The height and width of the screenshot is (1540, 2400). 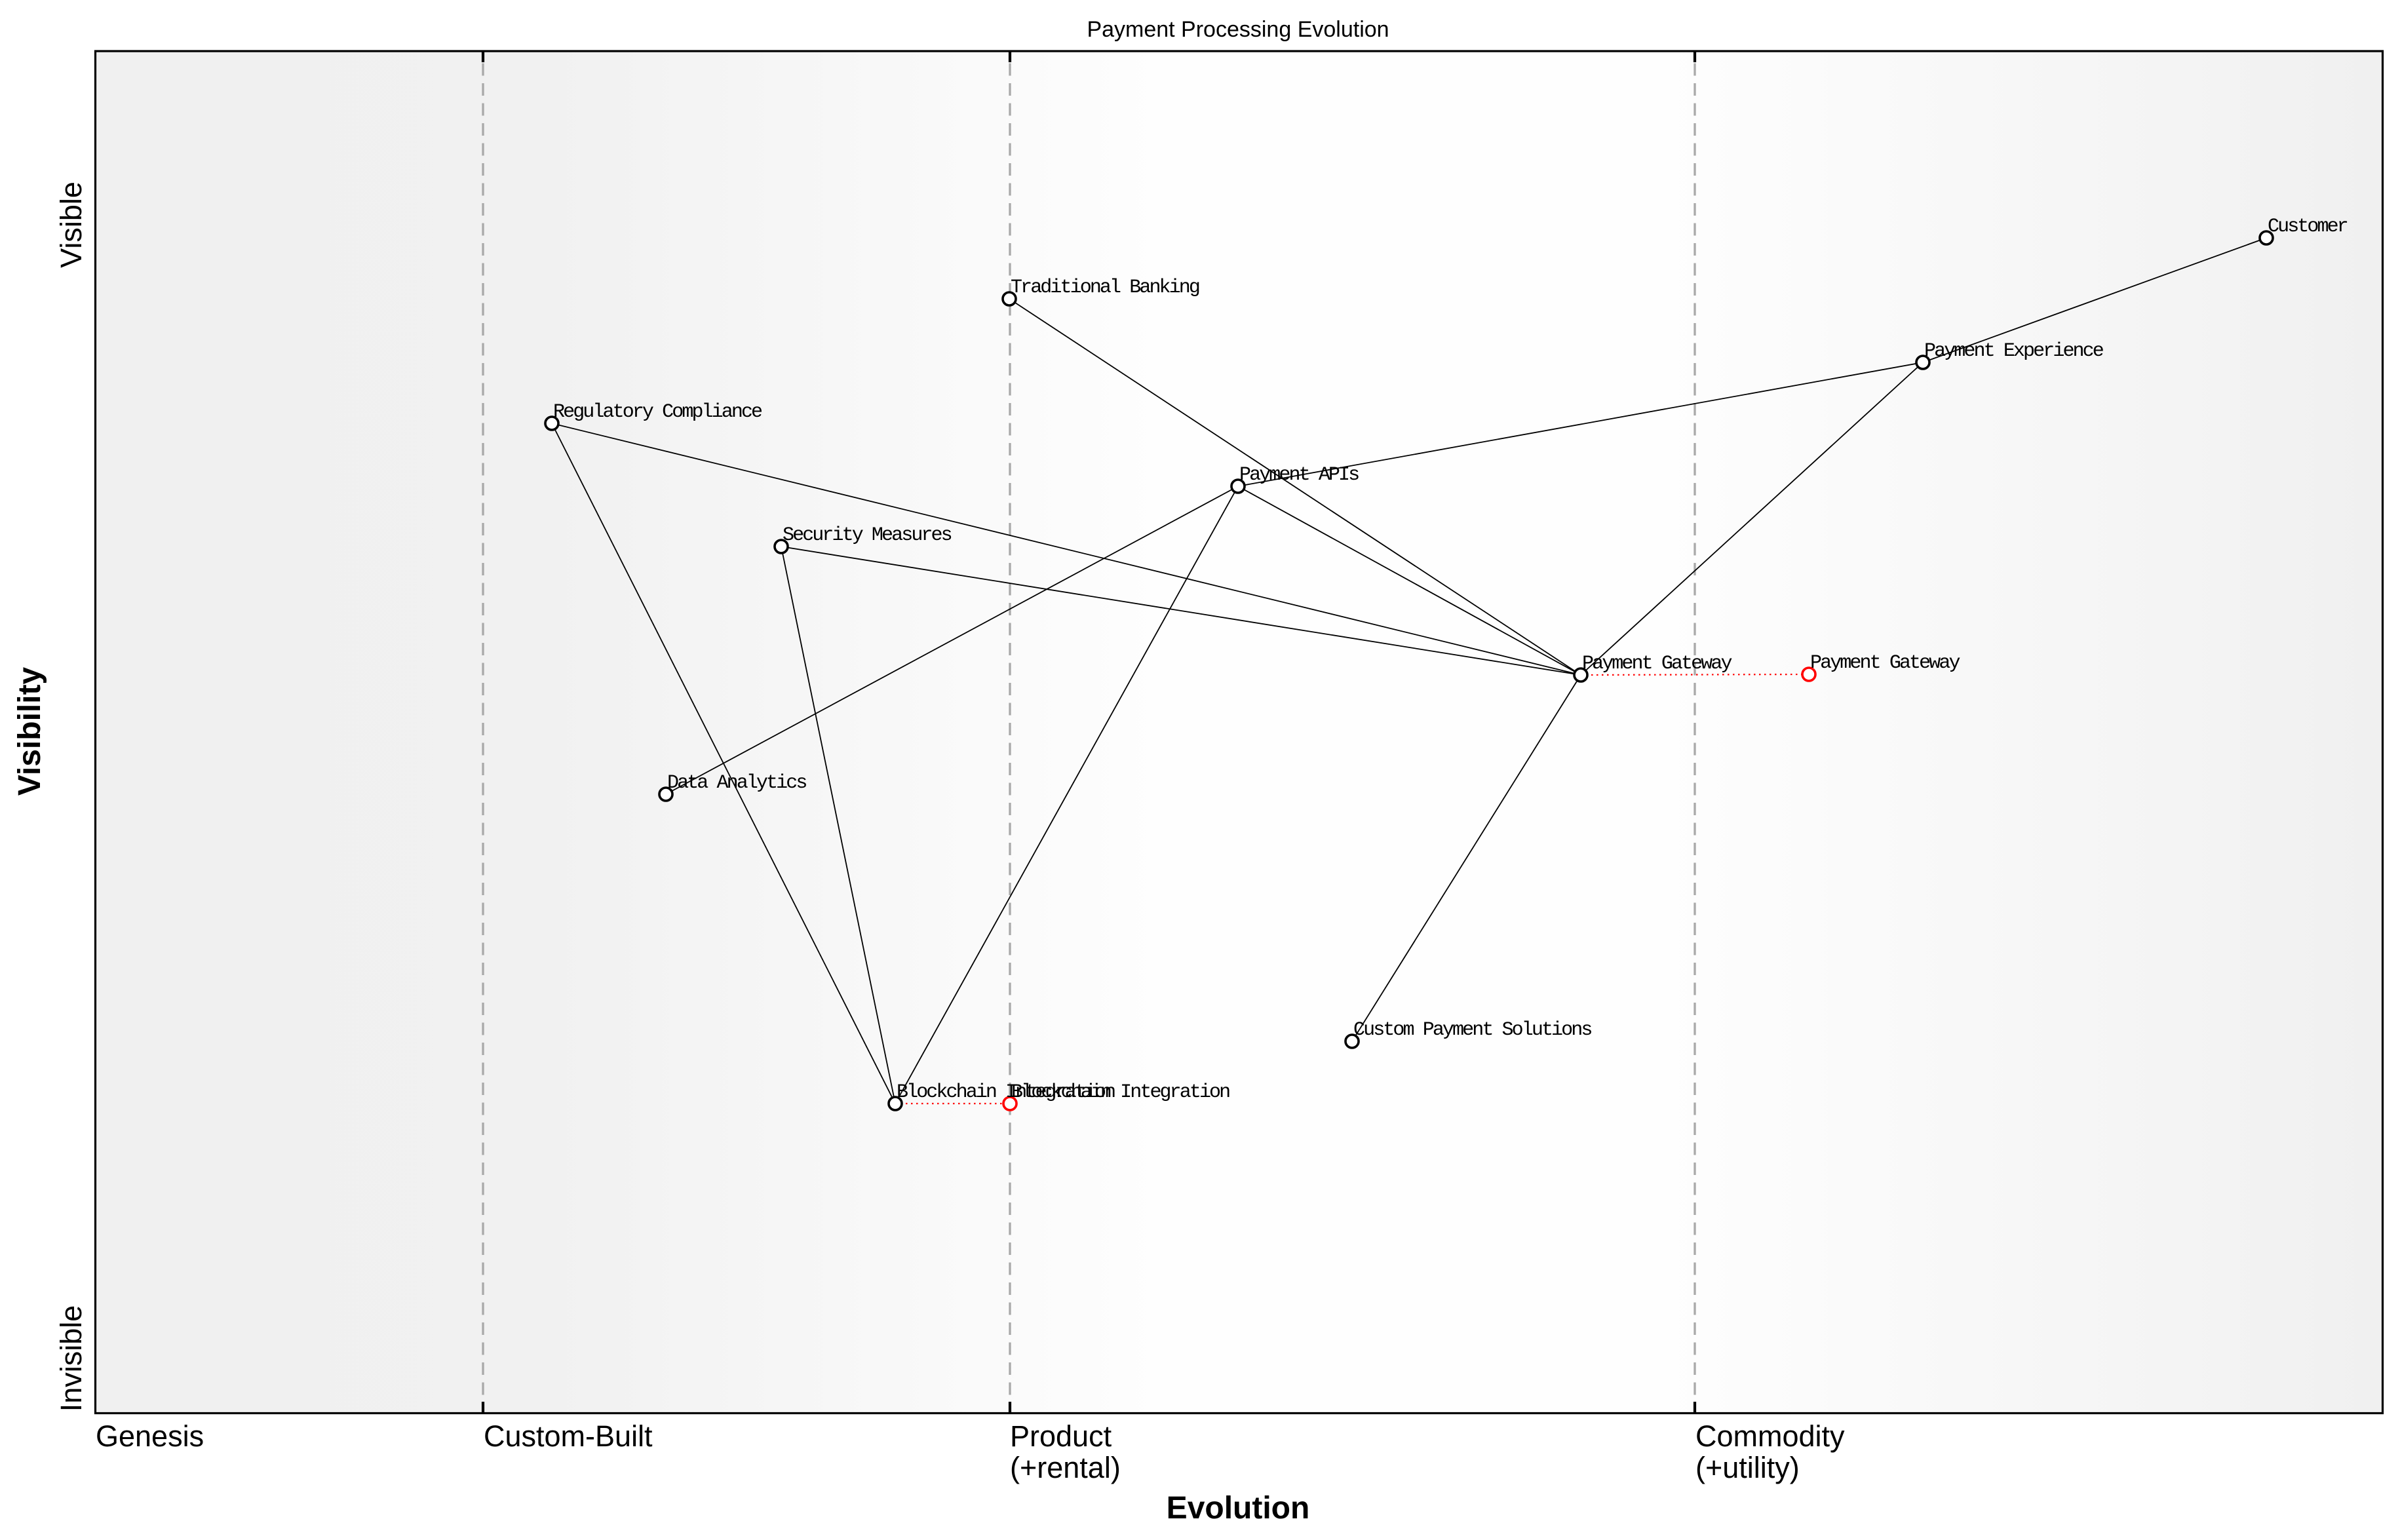 What do you see at coordinates (71, 225) in the screenshot?
I see `svg-text: Visible` at bounding box center [71, 225].